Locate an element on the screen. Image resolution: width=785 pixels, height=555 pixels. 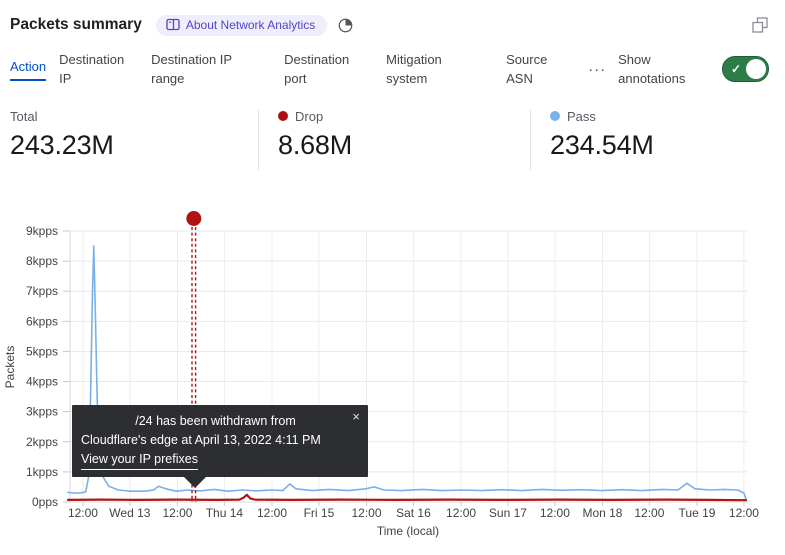
tab-destination-ip-range: Destination IP range is located at coordinates (205, 69).